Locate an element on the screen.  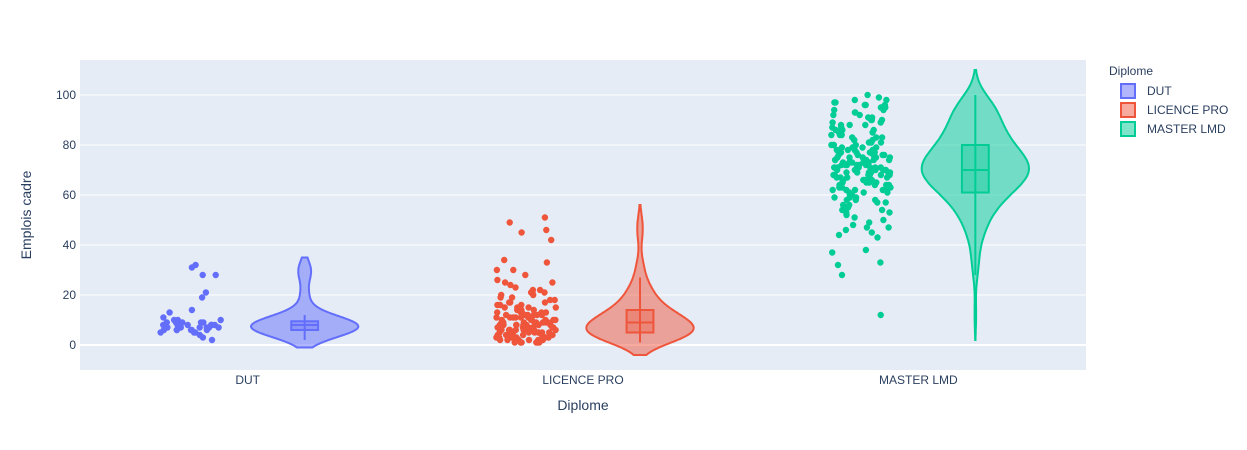
legend-items: DUT LICENCE PRO MASTER LMD is located at coordinates (1174, 110).